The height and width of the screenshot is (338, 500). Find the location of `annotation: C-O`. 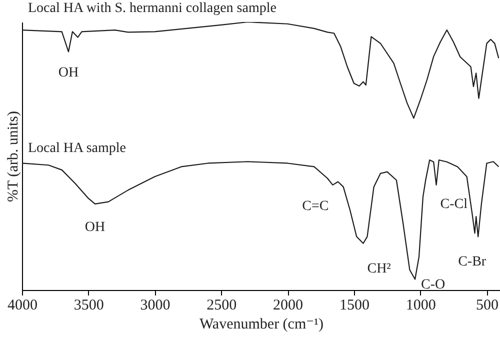

annotation: C-O is located at coordinates (433, 284).